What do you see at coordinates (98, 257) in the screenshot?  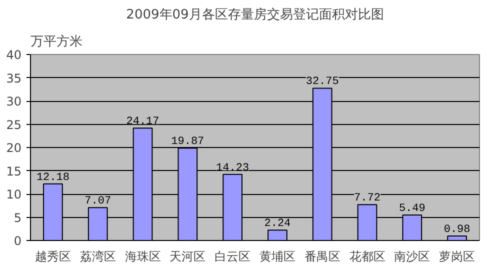 I see `x-tick-label: 荔湾区` at bounding box center [98, 257].